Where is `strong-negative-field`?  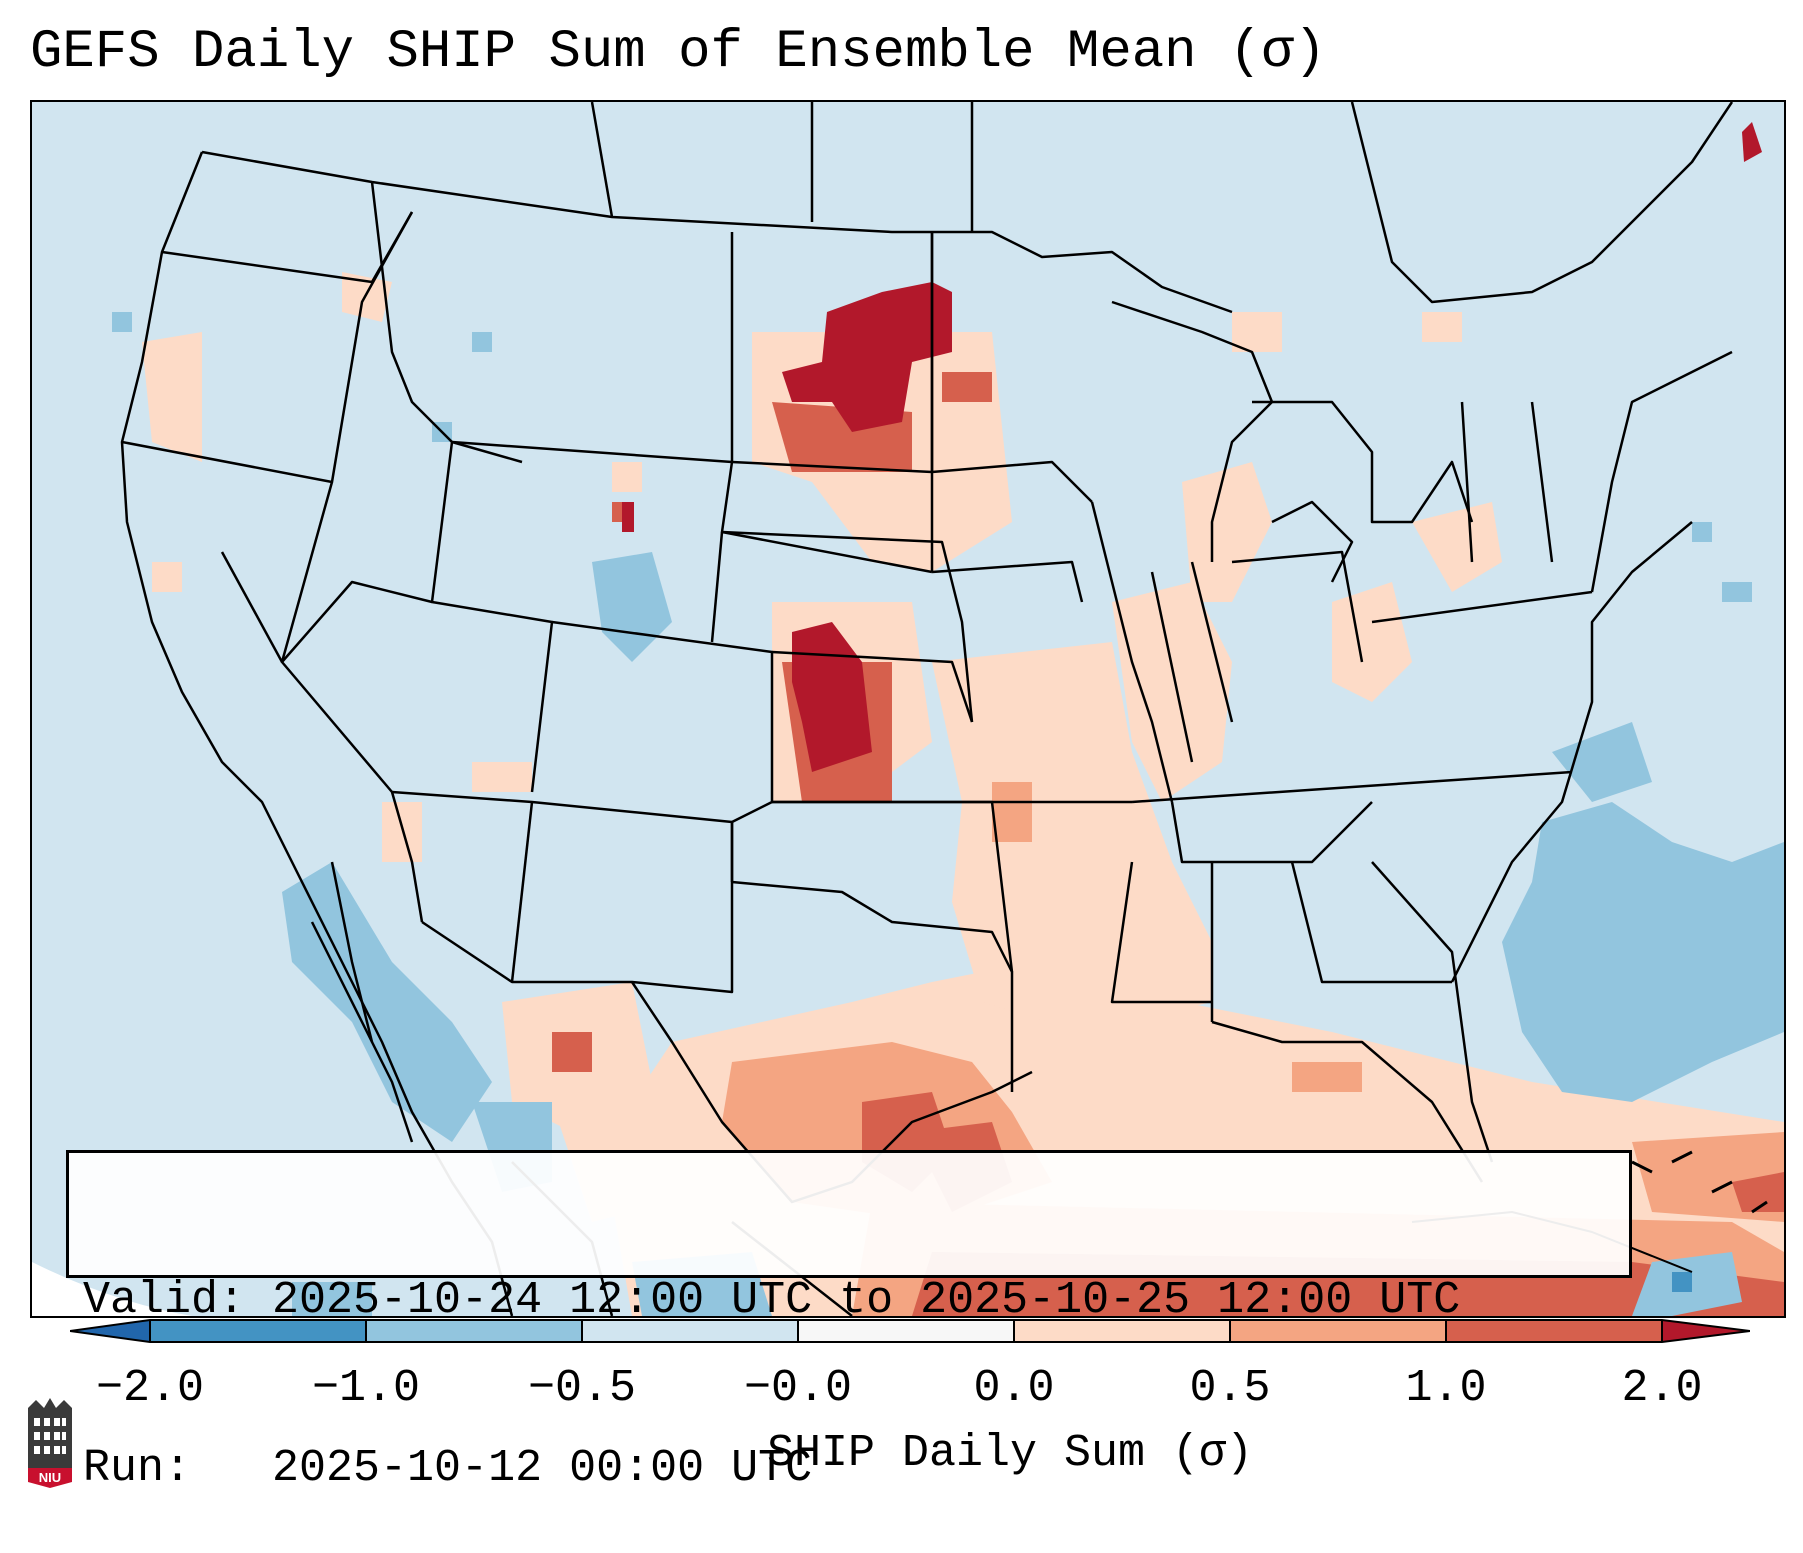 strong-negative-field is located at coordinates (1682, 1282).